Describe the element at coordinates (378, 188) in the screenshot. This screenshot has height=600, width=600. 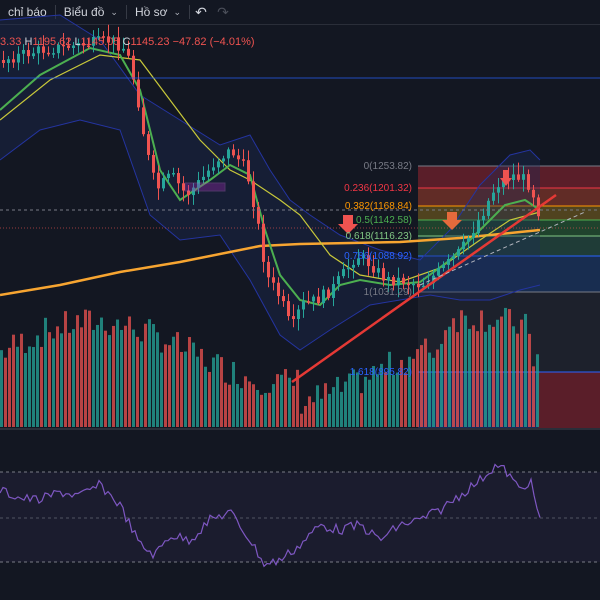
I see `fib-level-label: 0.236(1201.32)` at that location.